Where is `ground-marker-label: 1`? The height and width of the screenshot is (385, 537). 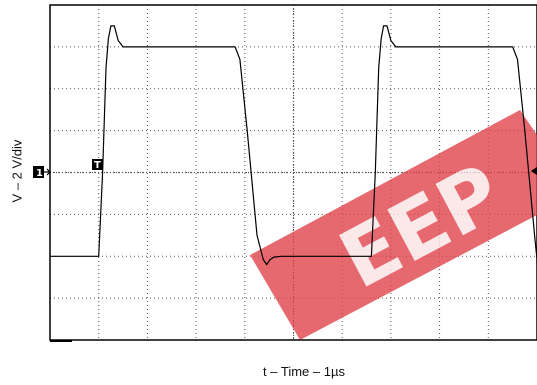 ground-marker-label: 1 is located at coordinates (39, 173).